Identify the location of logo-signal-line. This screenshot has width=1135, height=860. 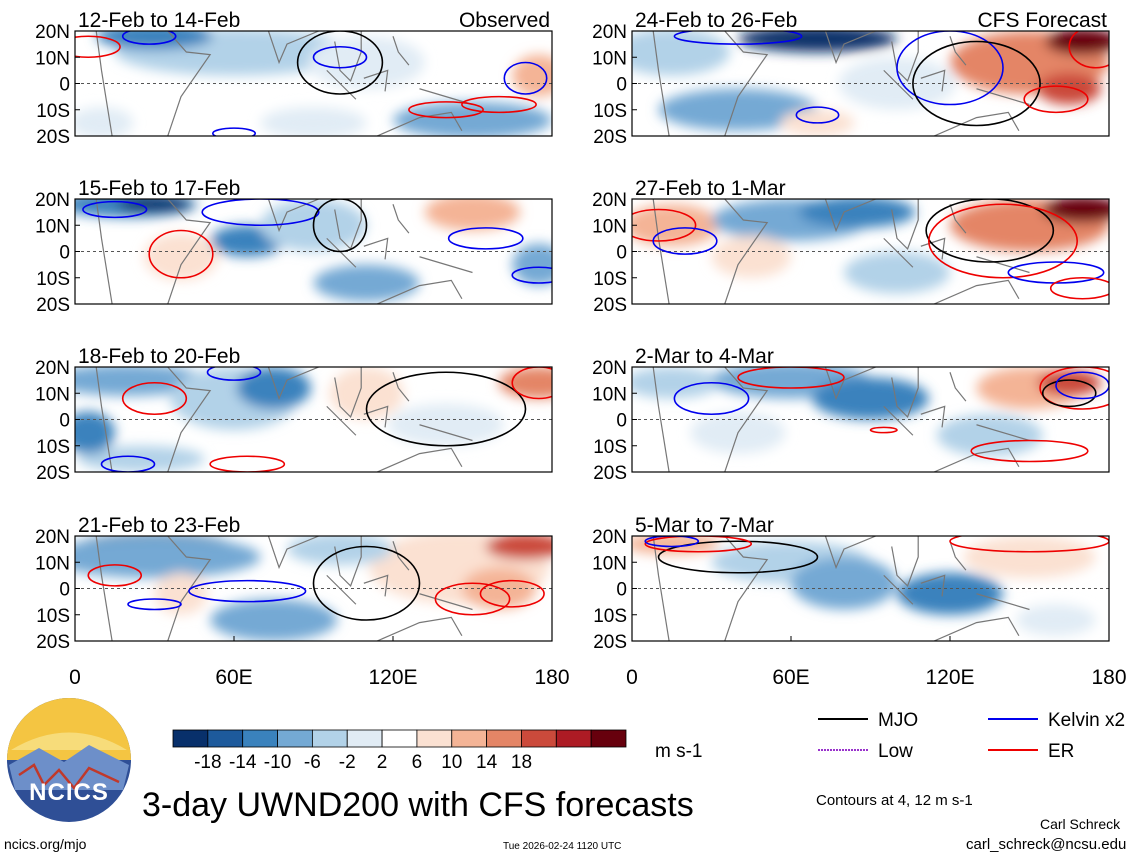
(69, 777).